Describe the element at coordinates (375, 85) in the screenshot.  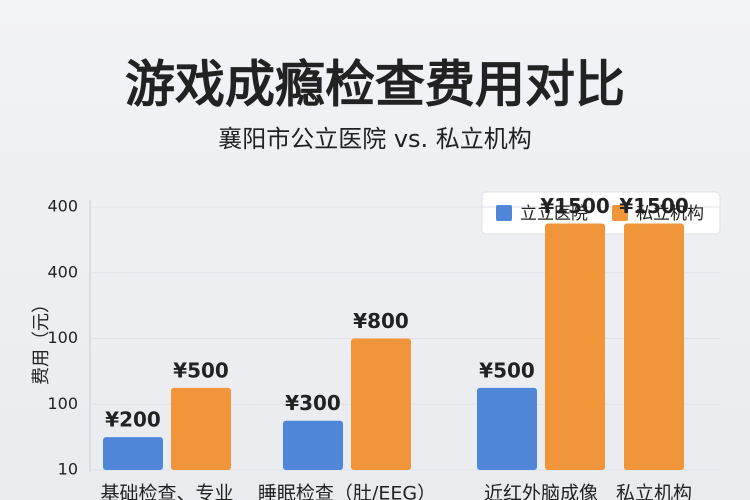
I see `chart-title: 游戏成瘾检查费用对比` at that location.